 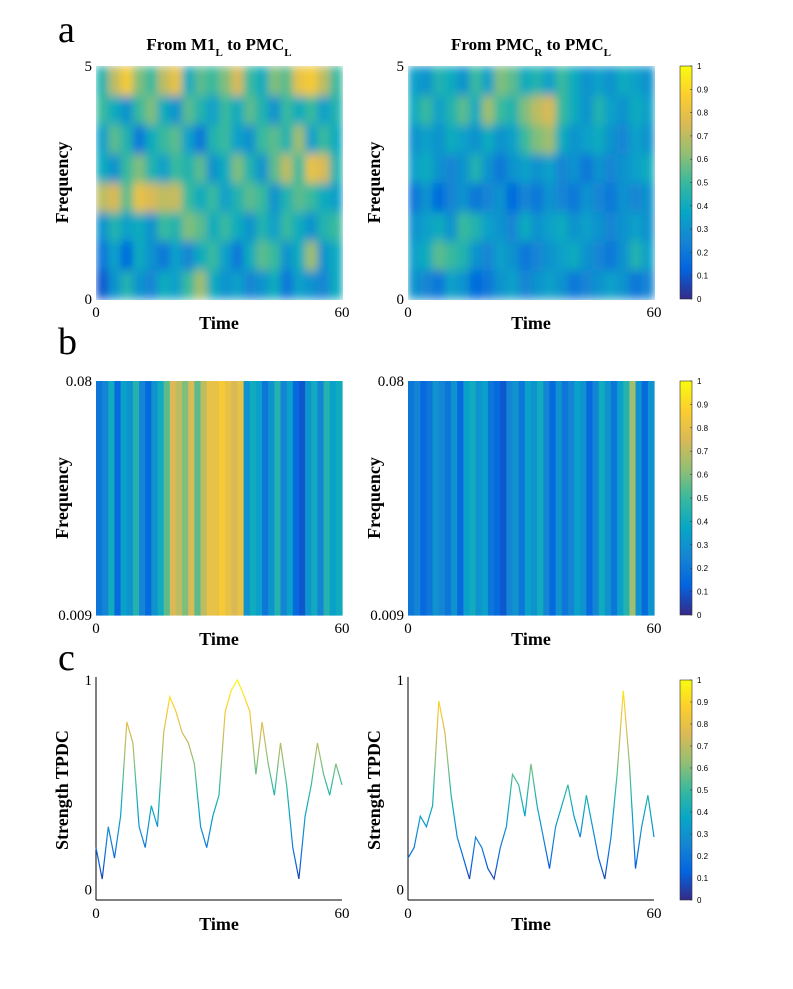 I want to click on y-tick-label: 0, so click(x=401, y=300).